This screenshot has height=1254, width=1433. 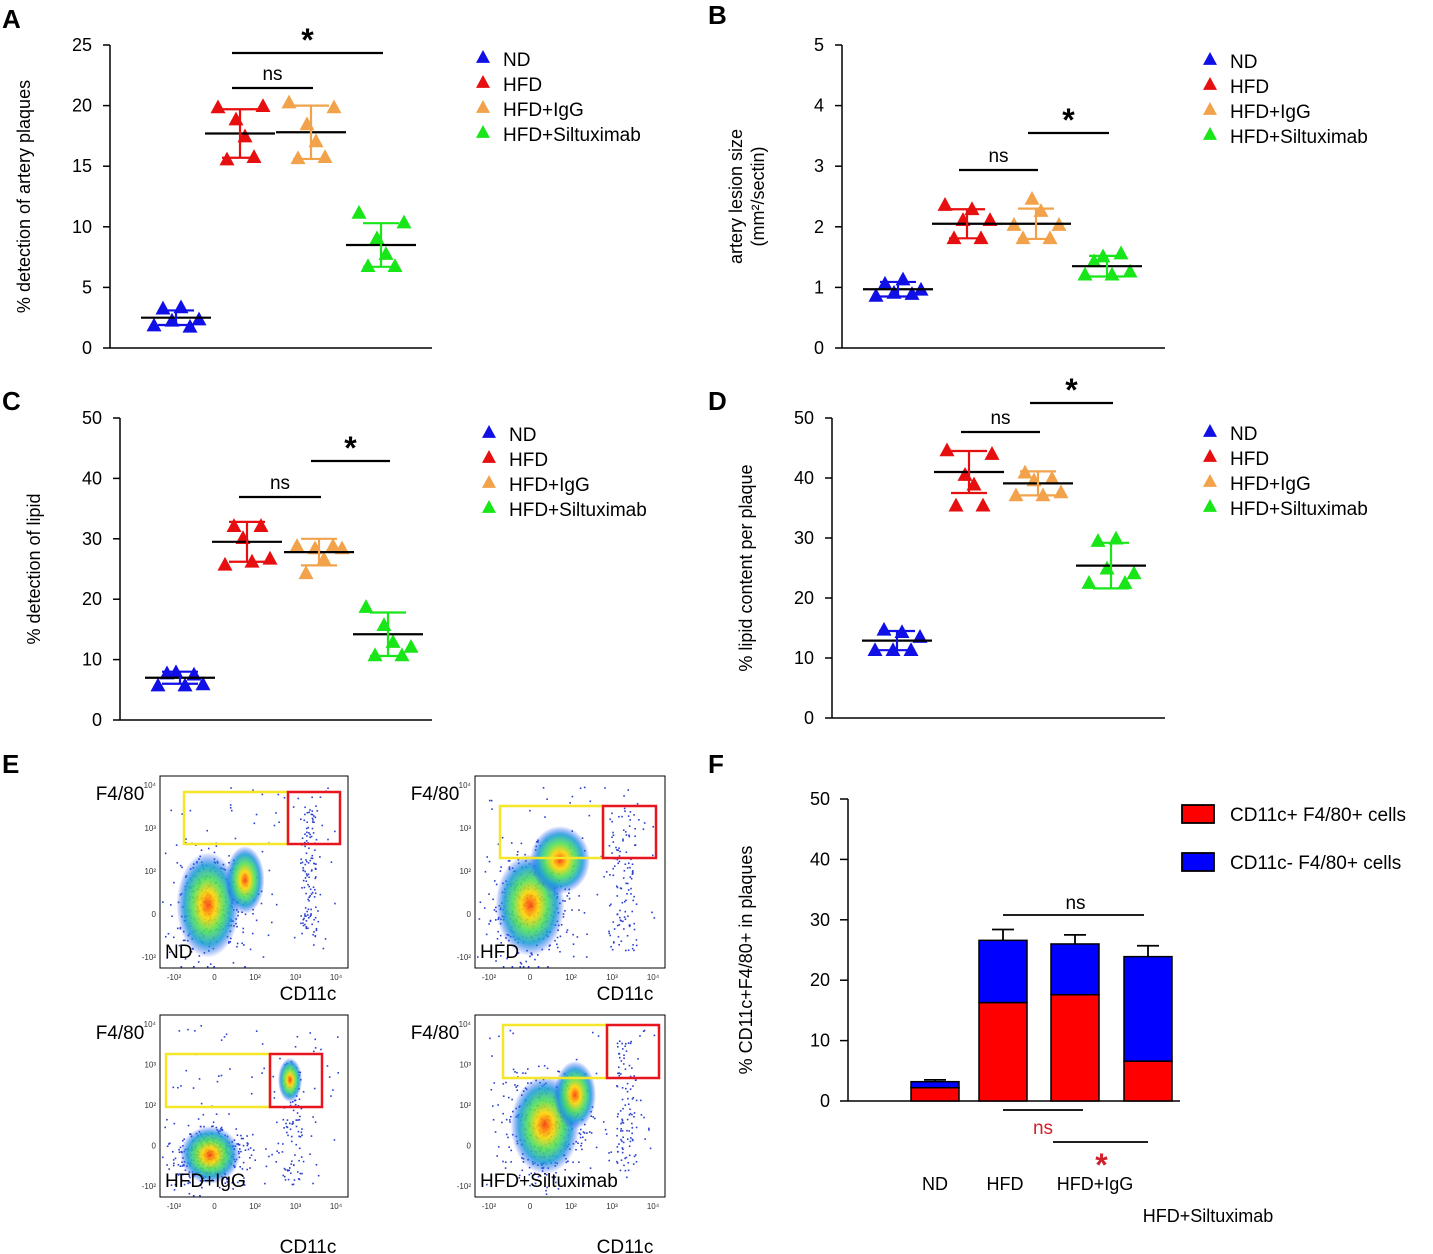 What do you see at coordinates (465, 1024) in the screenshot?
I see `flow-y-tick: 10⁴` at bounding box center [465, 1024].